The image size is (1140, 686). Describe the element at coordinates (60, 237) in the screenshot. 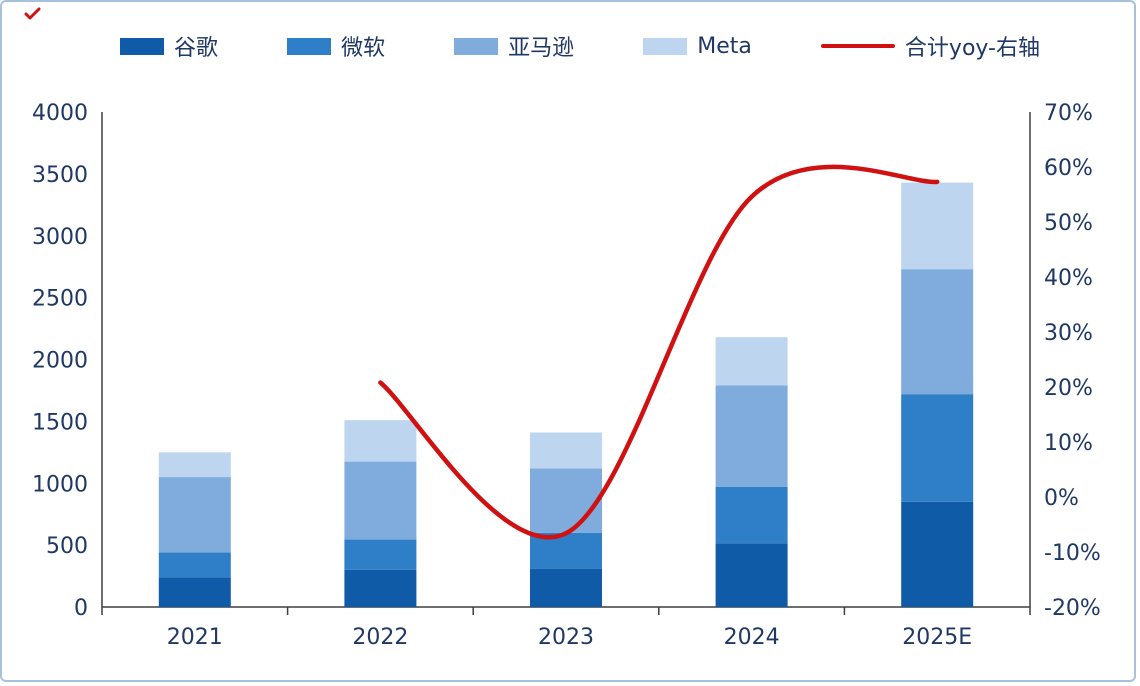

I see `left-axis-label: 3000` at that location.